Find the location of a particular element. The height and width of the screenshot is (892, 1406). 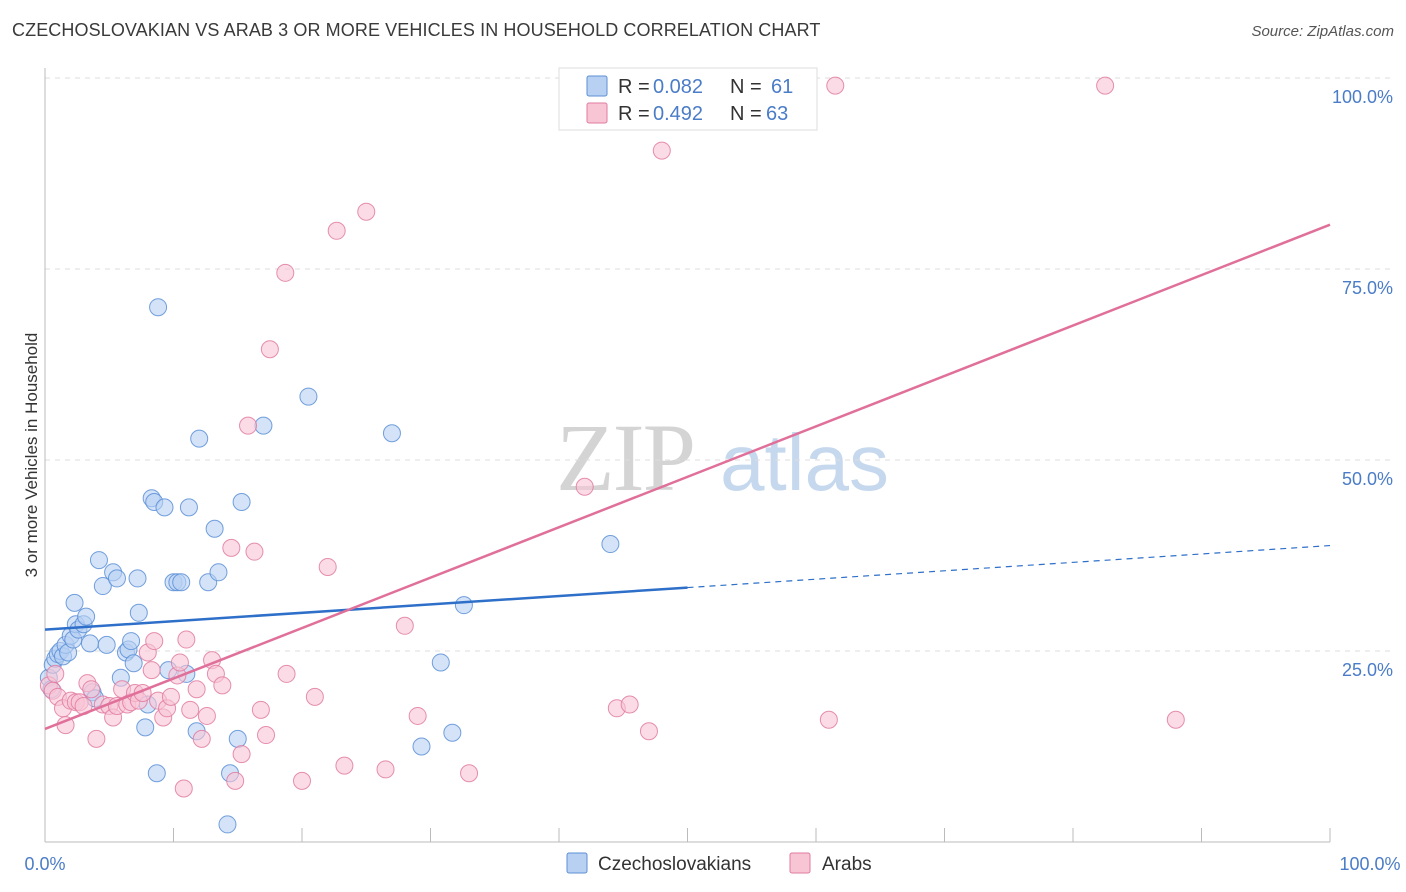

legend-r-label-1: R = is located at coordinates (634, 114).